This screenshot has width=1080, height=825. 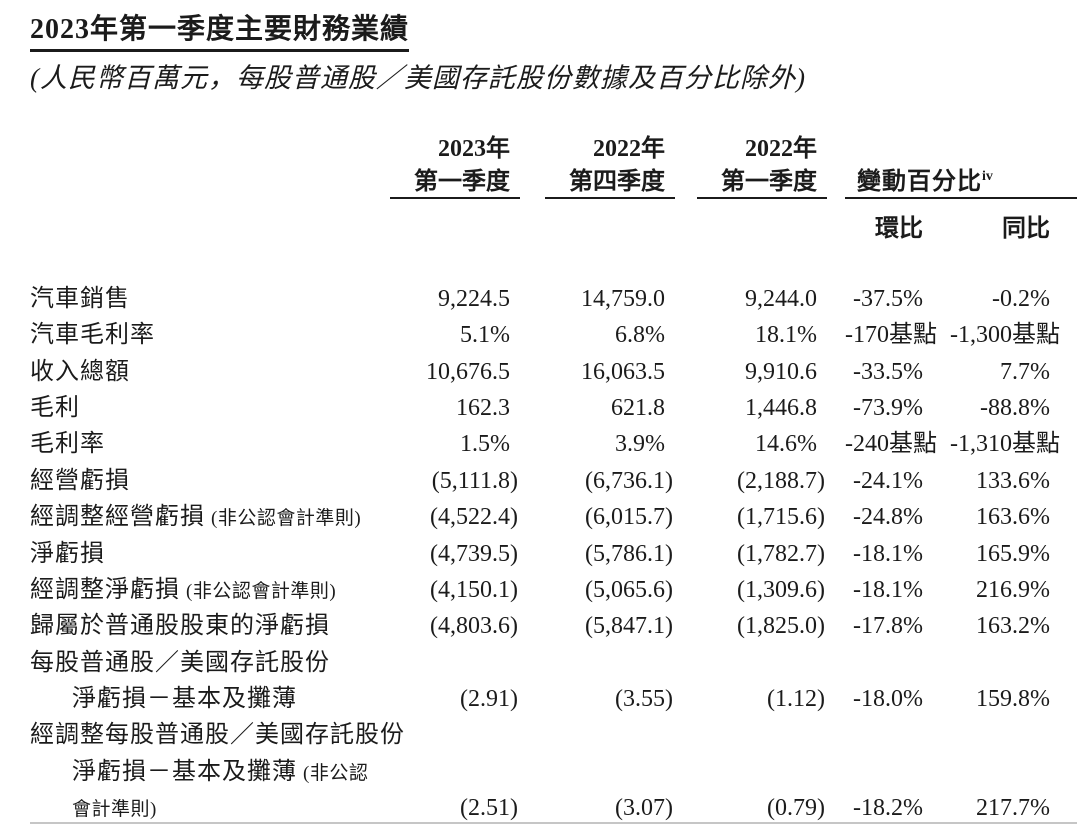 What do you see at coordinates (888, 298) in the screenshot?
I see `cell-qoq-change: -37.5%` at bounding box center [888, 298].